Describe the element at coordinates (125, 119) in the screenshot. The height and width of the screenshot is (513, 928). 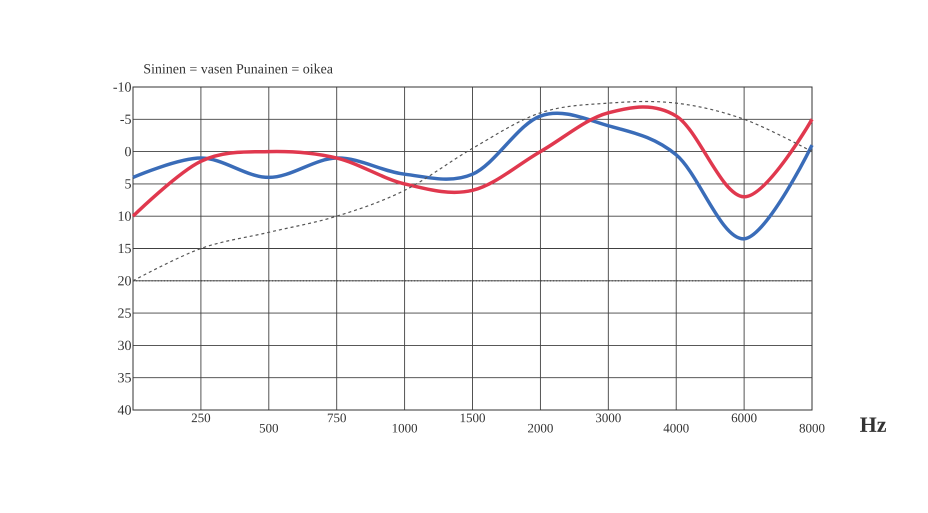
I see `y-tick-label: -5` at that location.